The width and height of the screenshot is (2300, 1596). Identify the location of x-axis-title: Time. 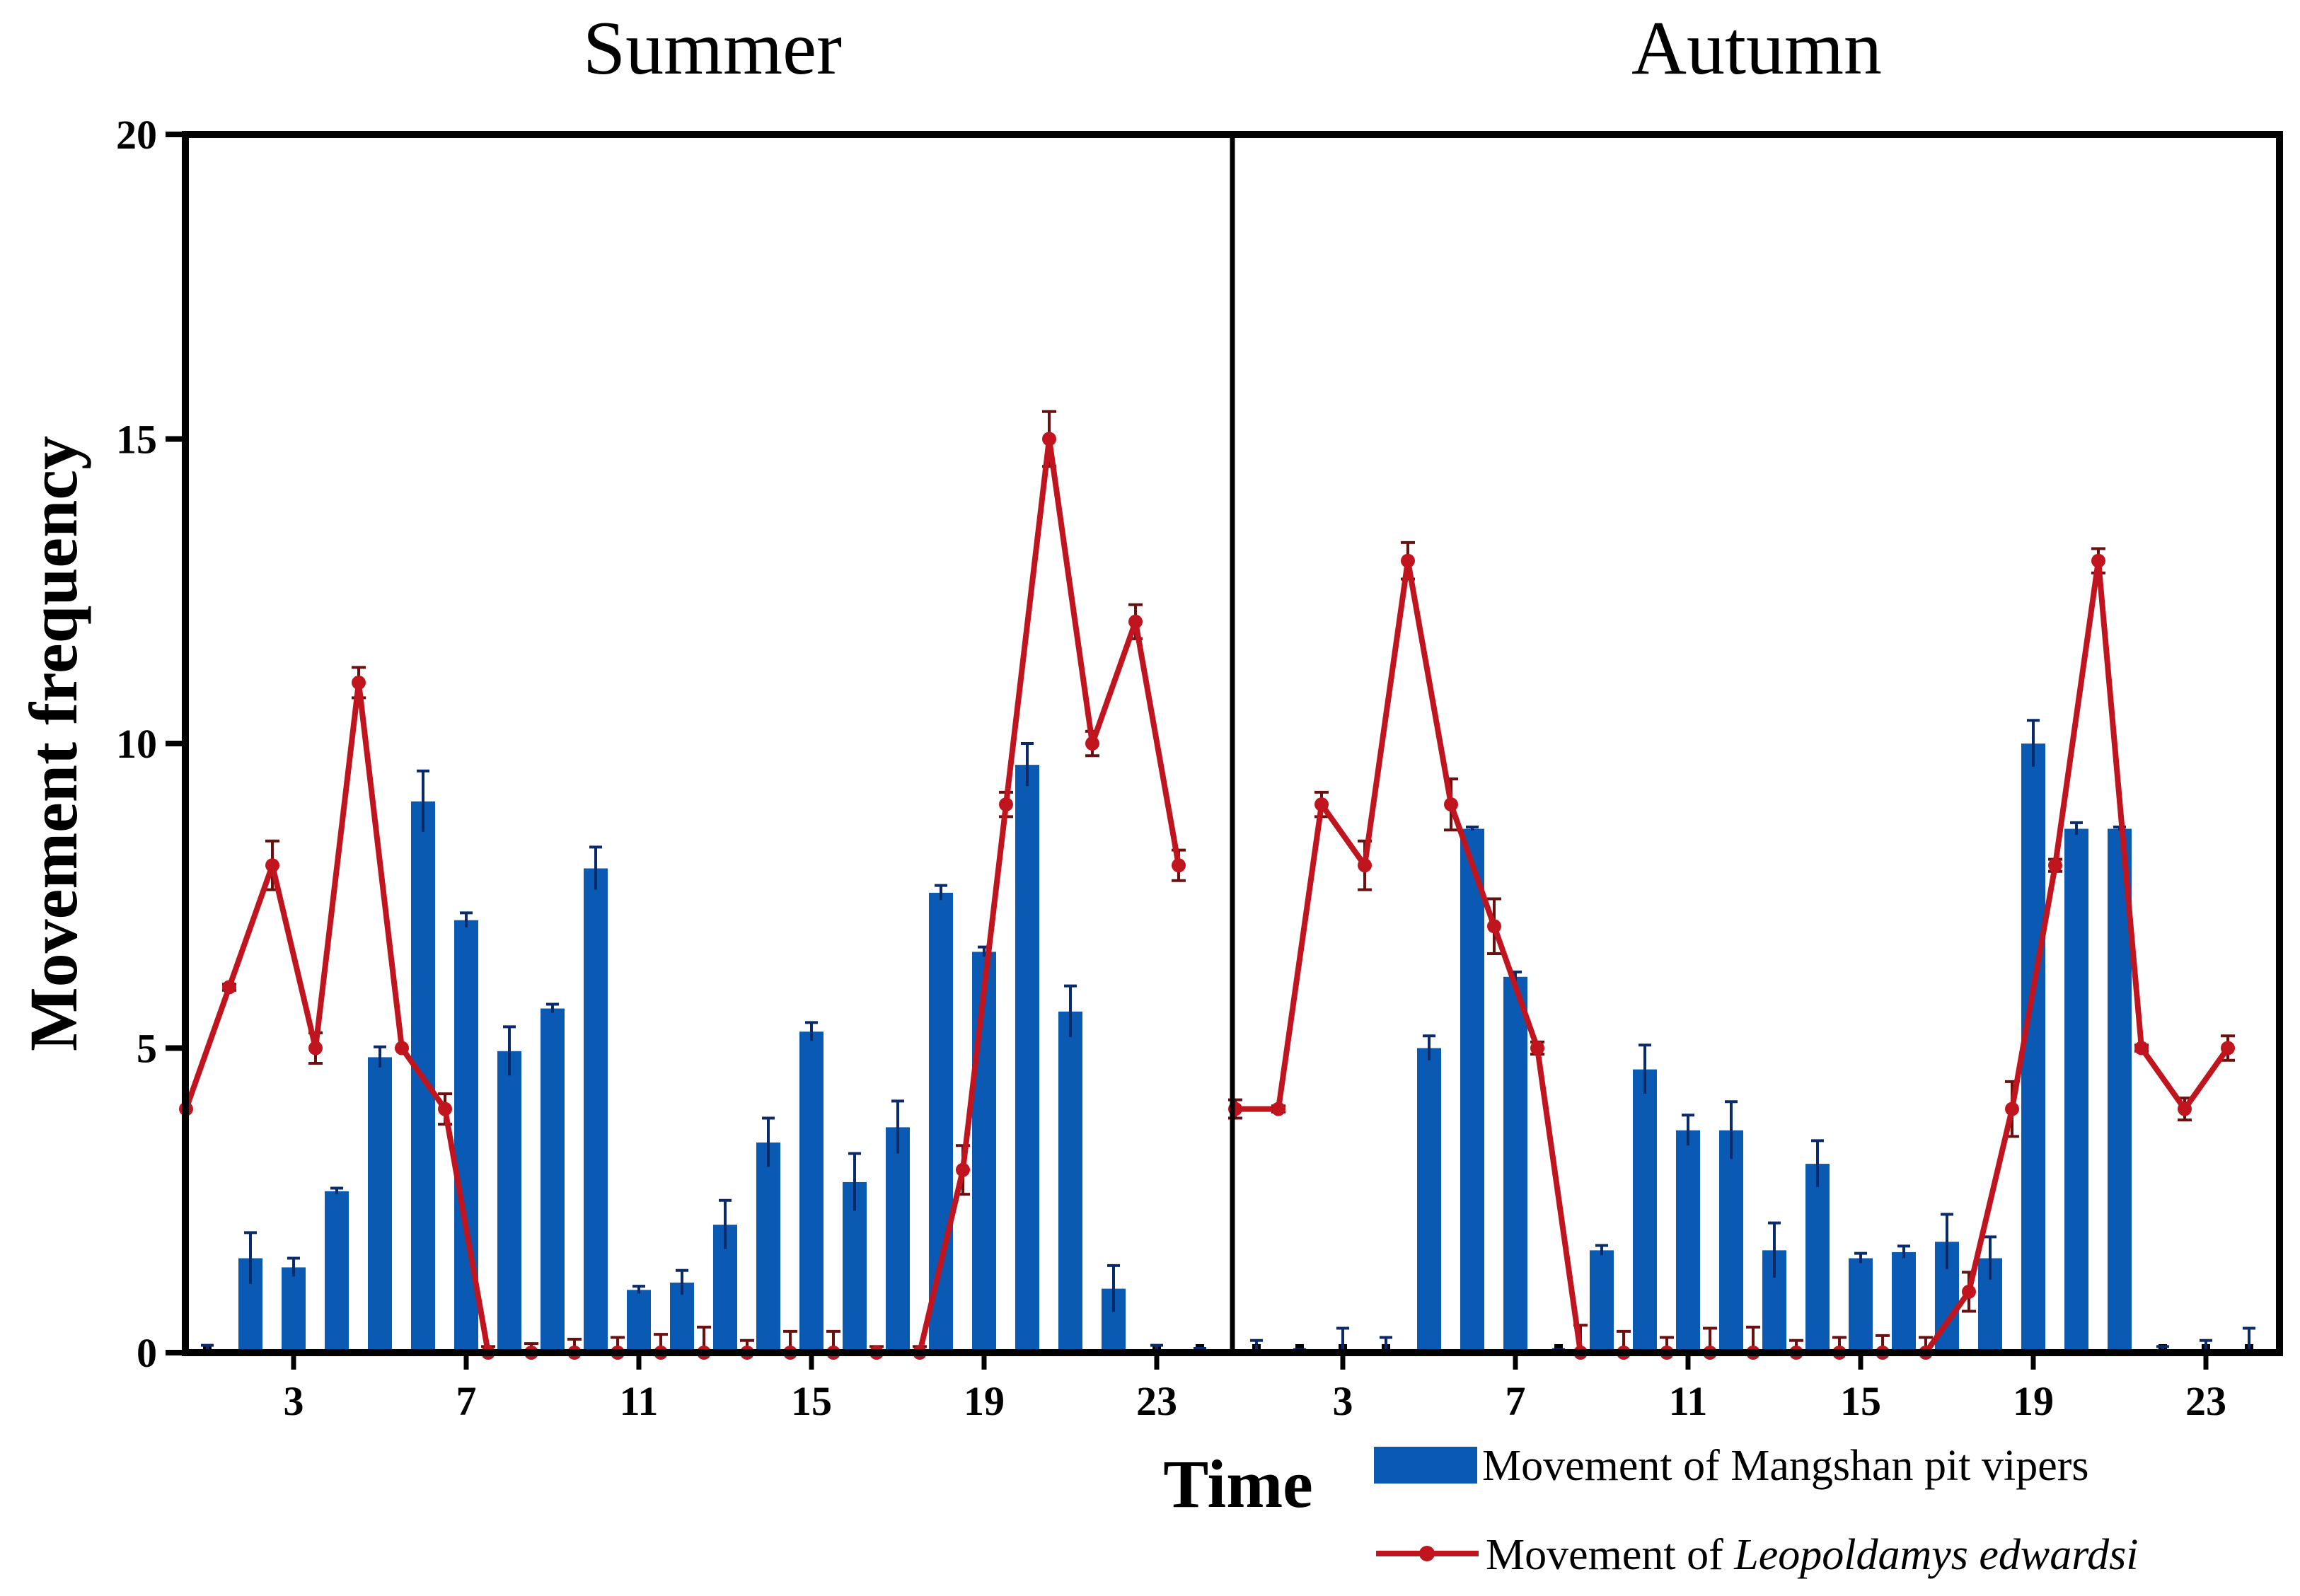
(1238, 1484).